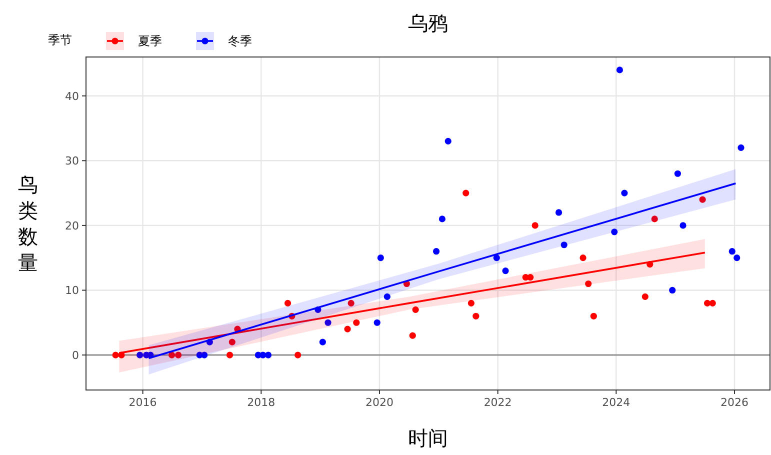  What do you see at coordinates (142, 402) in the screenshot?
I see `x-tick-label: 2016` at bounding box center [142, 402].